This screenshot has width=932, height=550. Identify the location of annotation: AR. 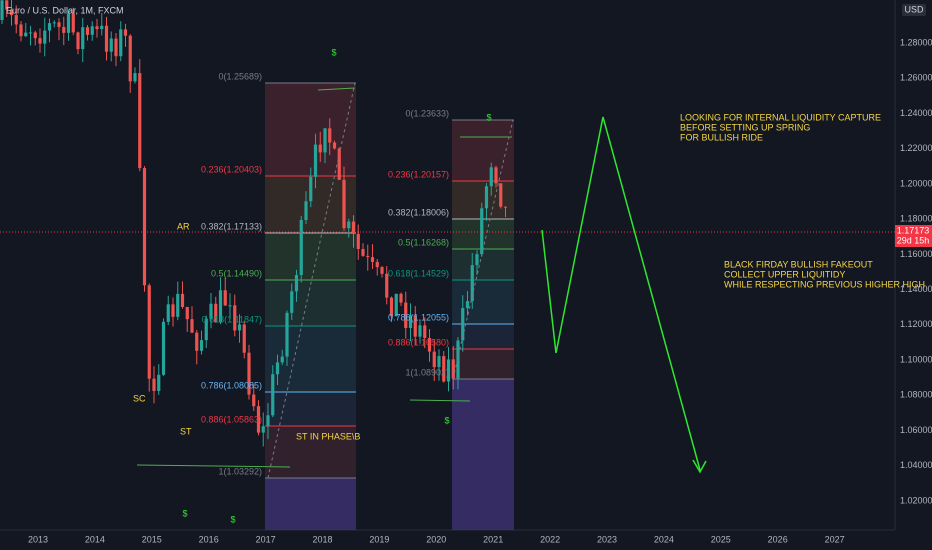
(183, 226).